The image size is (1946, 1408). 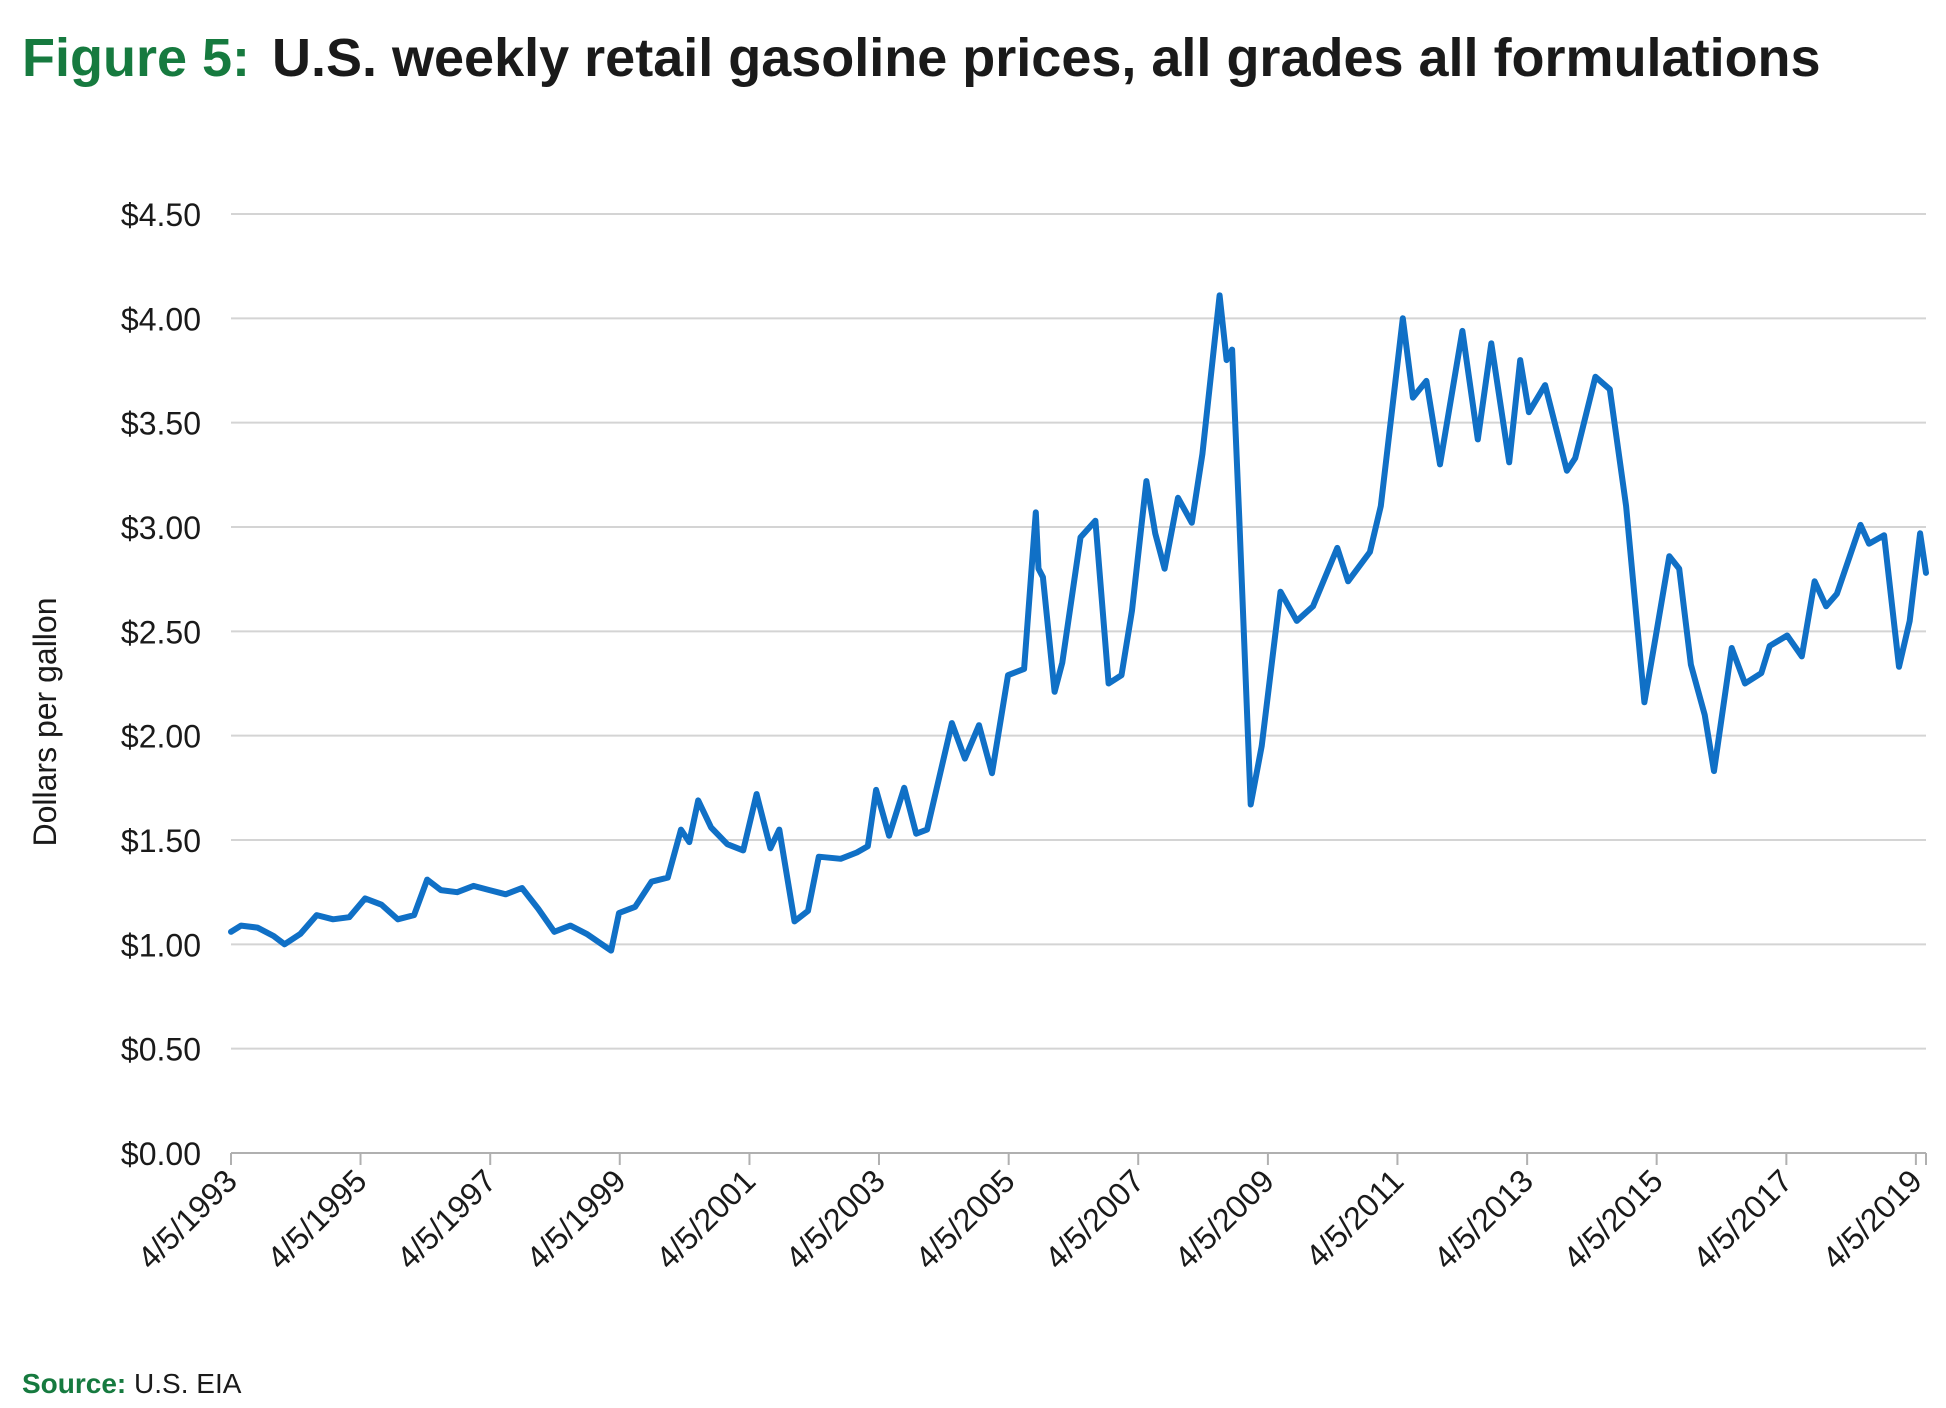 What do you see at coordinates (317, 1219) in the screenshot?
I see `x-tick-label: 4/5/1995` at bounding box center [317, 1219].